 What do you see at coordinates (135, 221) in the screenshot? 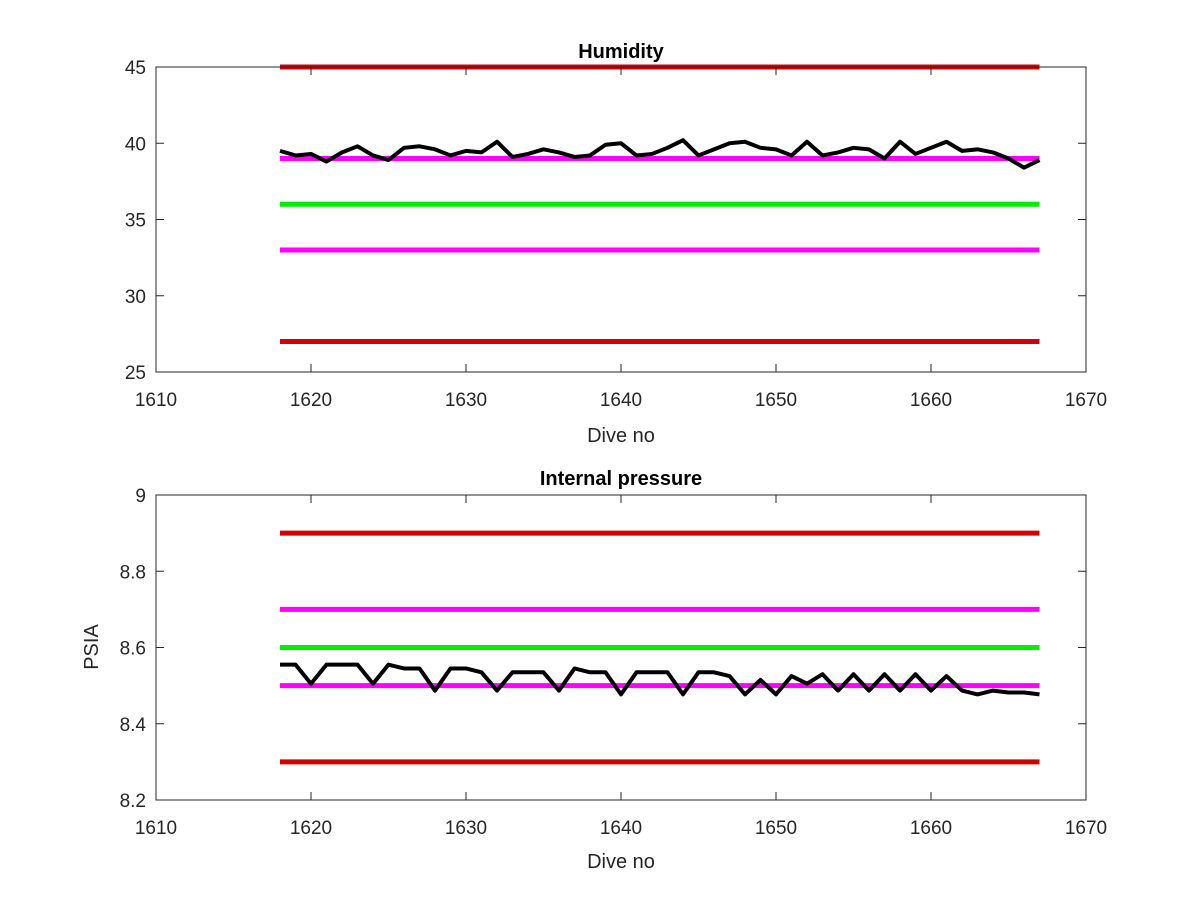
I see `humidity-y-tick-label: 35` at bounding box center [135, 221].